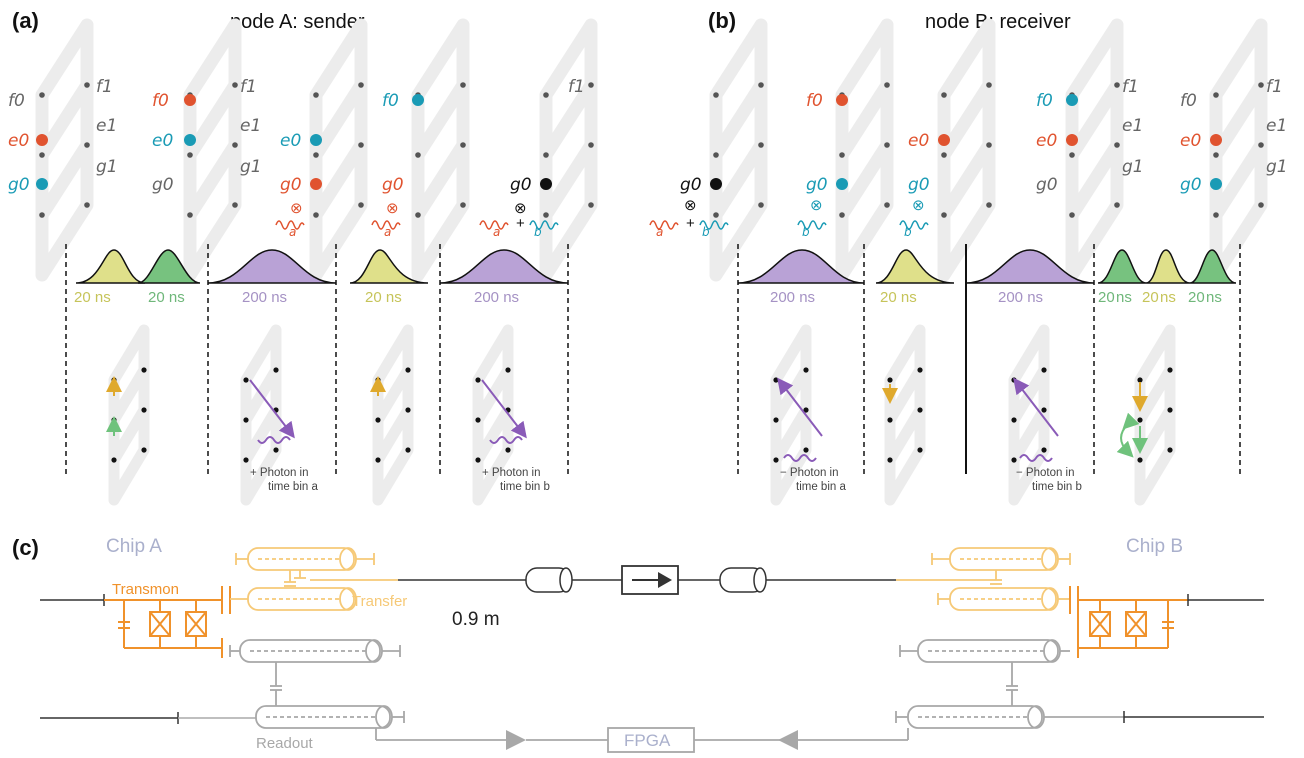 The image size is (1304, 758). Describe the element at coordinates (843, 150) in the screenshot. I see `receiver-state-2: f0 g0 ⊗ b` at that location.